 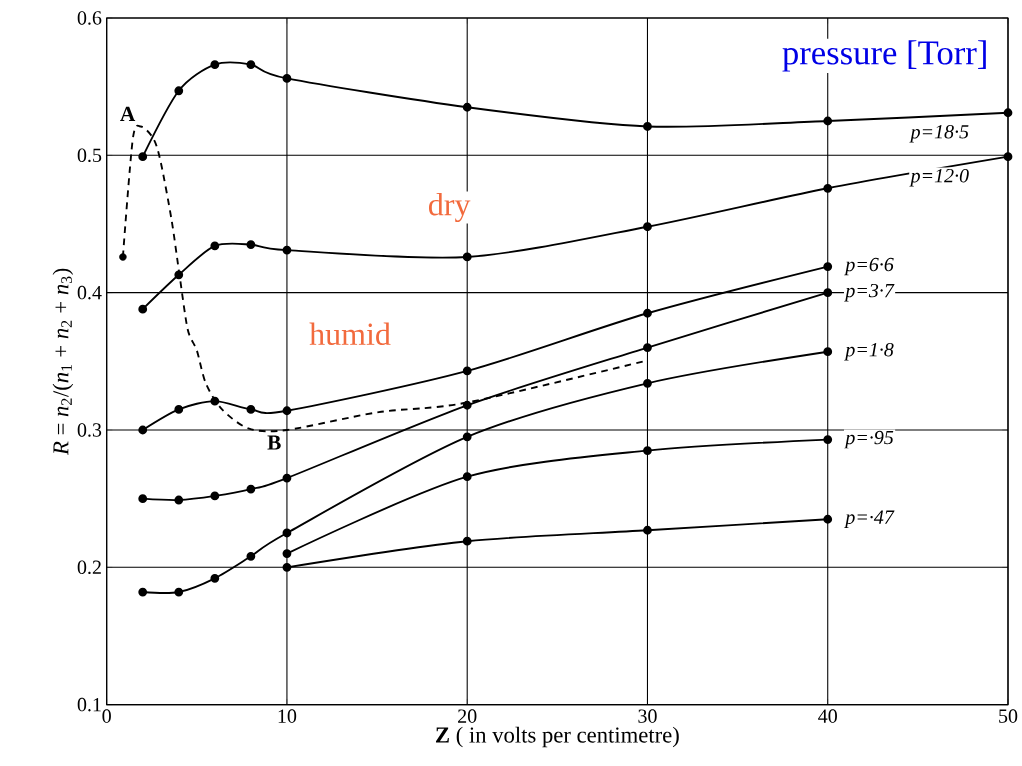 I want to click on y-tick-label: 0.1, so click(x=89, y=704).